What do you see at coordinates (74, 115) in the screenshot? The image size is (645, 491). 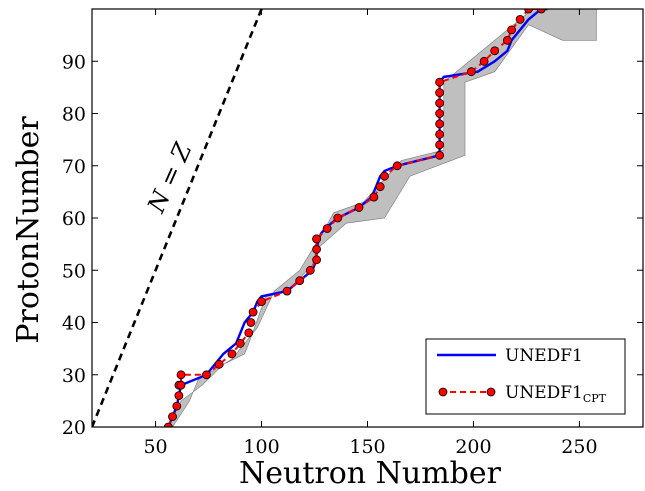 I see `y-tick-label: 80` at bounding box center [74, 115].